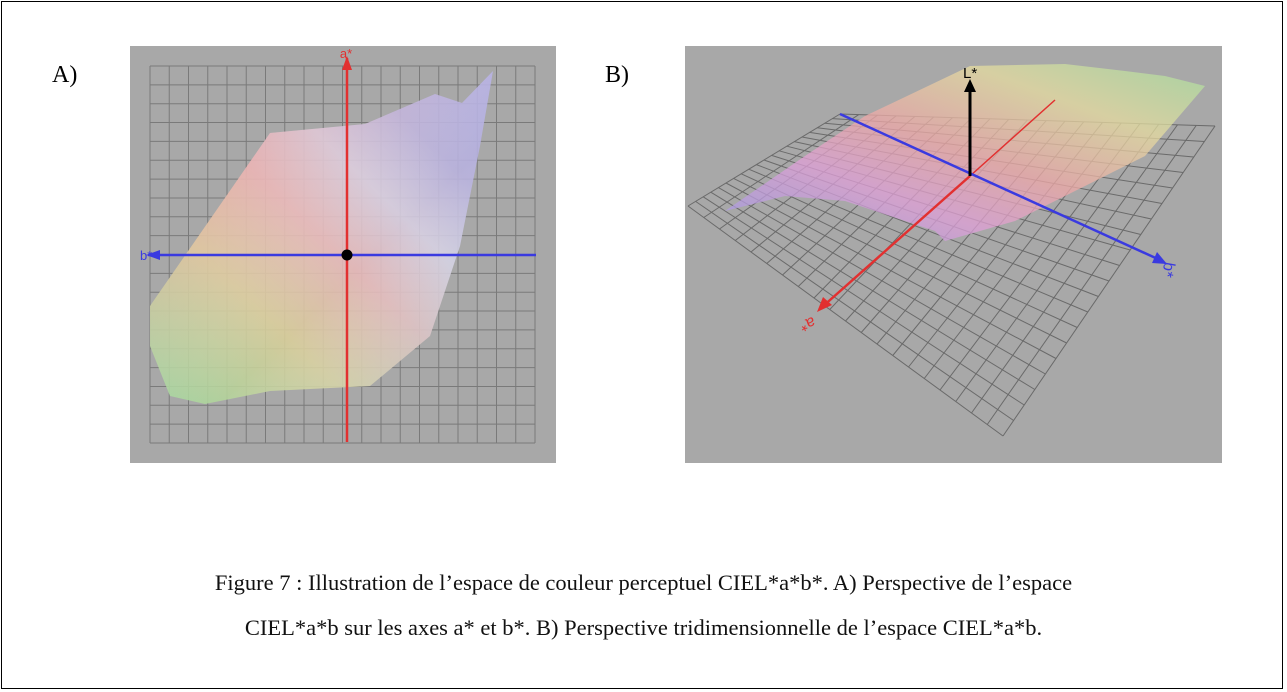 The height and width of the screenshot is (692, 1287). What do you see at coordinates (970, 73) in the screenshot?
I see `axis-label: L*` at bounding box center [970, 73].